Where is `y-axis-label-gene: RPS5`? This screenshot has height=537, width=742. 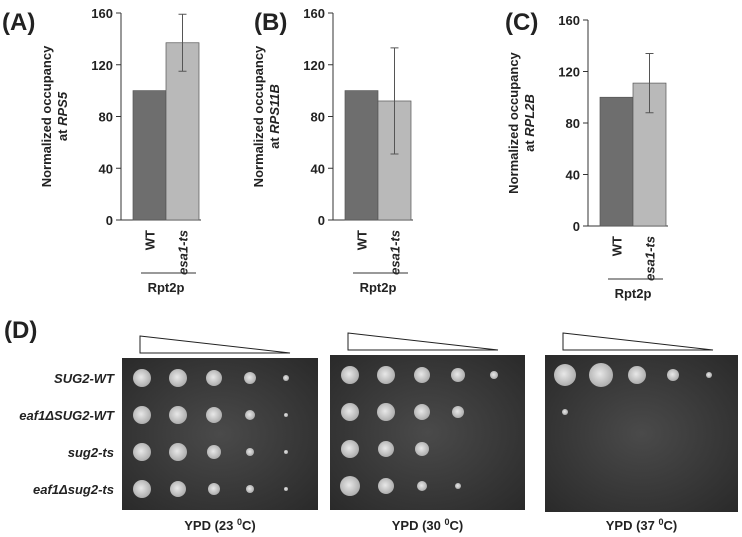
y-axis-label-gene: RPS5 is located at coordinates (62, 108).